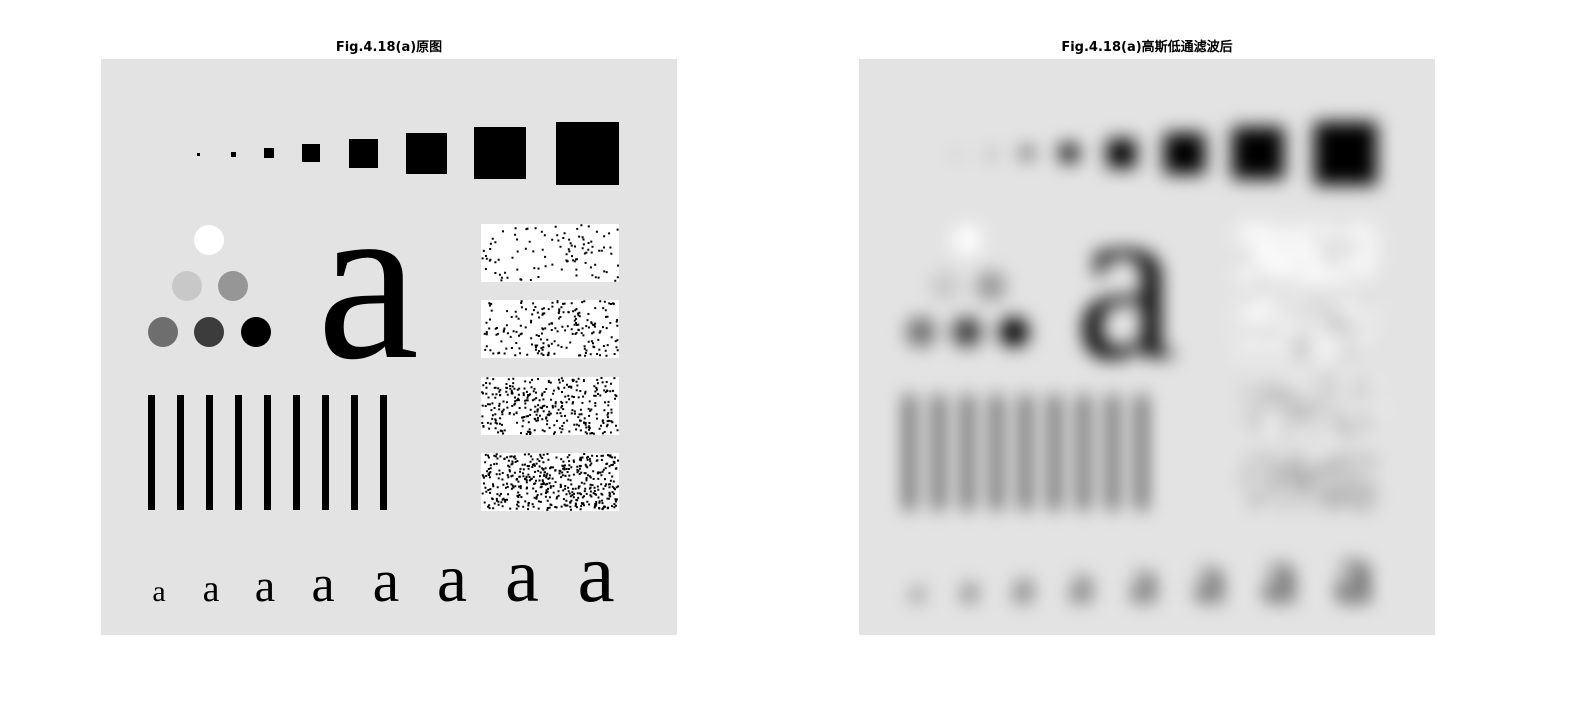  What do you see at coordinates (1147, 47) in the screenshot?
I see `filtered-image-title: Fig.4.18(a)高斯低通滤波后` at bounding box center [1147, 47].